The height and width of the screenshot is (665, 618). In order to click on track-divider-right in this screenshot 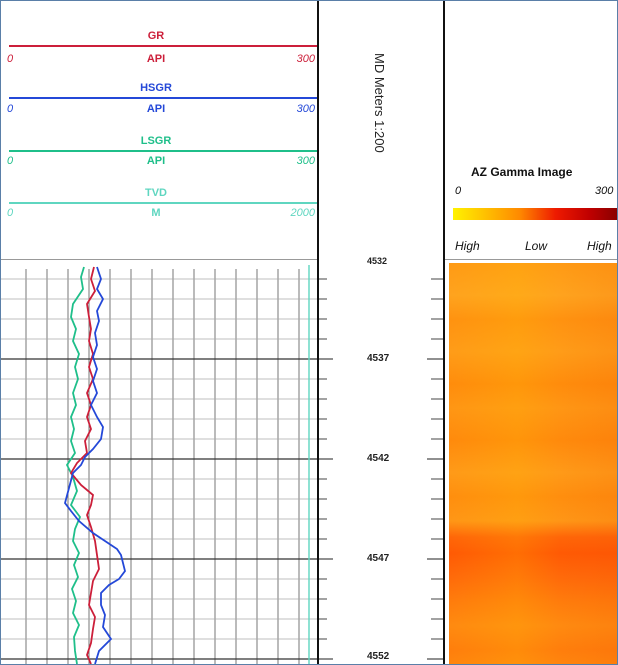, I will do `click(444, 332)`.